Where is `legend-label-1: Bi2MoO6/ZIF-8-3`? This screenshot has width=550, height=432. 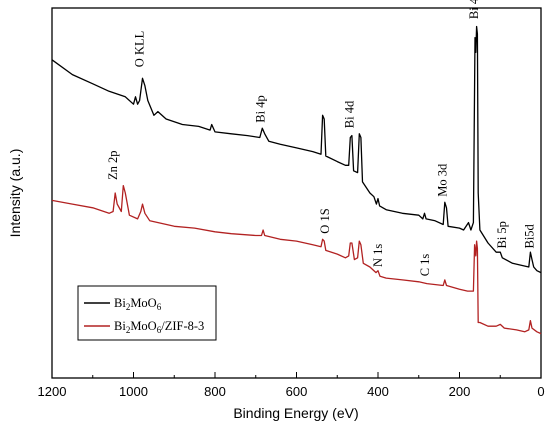
legend-label-1: Bi2MoO6/ZIF-8-3 is located at coordinates (159, 327).